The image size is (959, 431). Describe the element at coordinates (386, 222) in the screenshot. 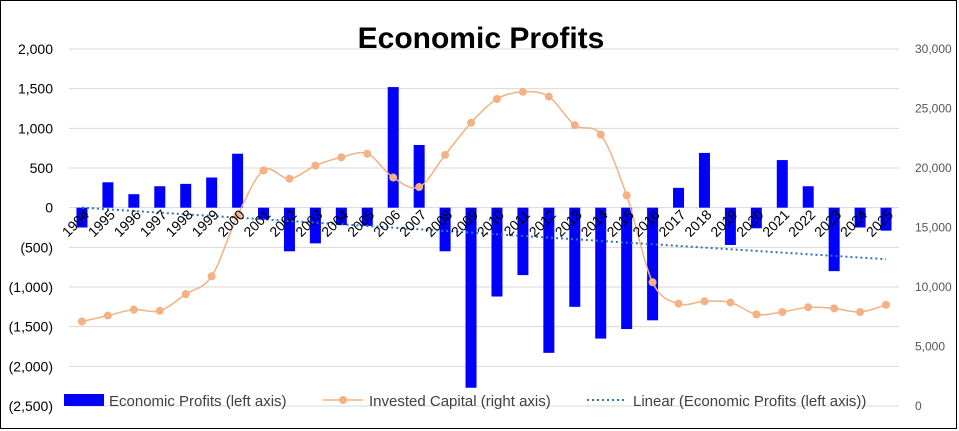

I see `x-tick-label: 2006` at that location.